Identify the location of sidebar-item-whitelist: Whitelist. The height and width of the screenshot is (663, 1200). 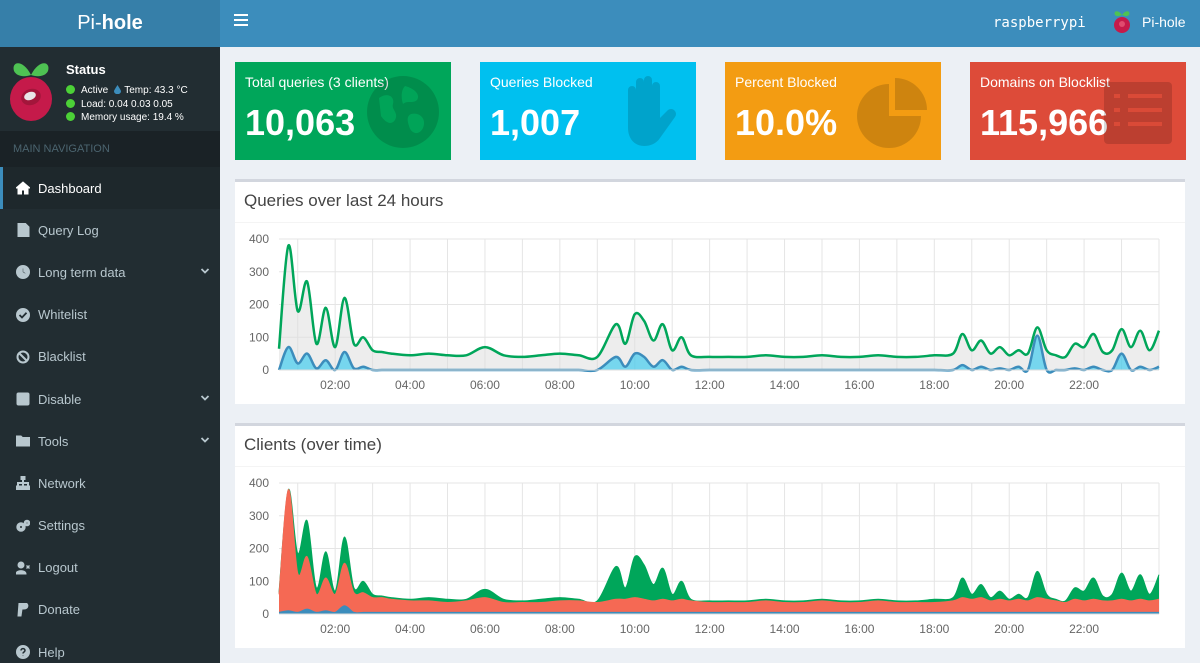
(110, 315).